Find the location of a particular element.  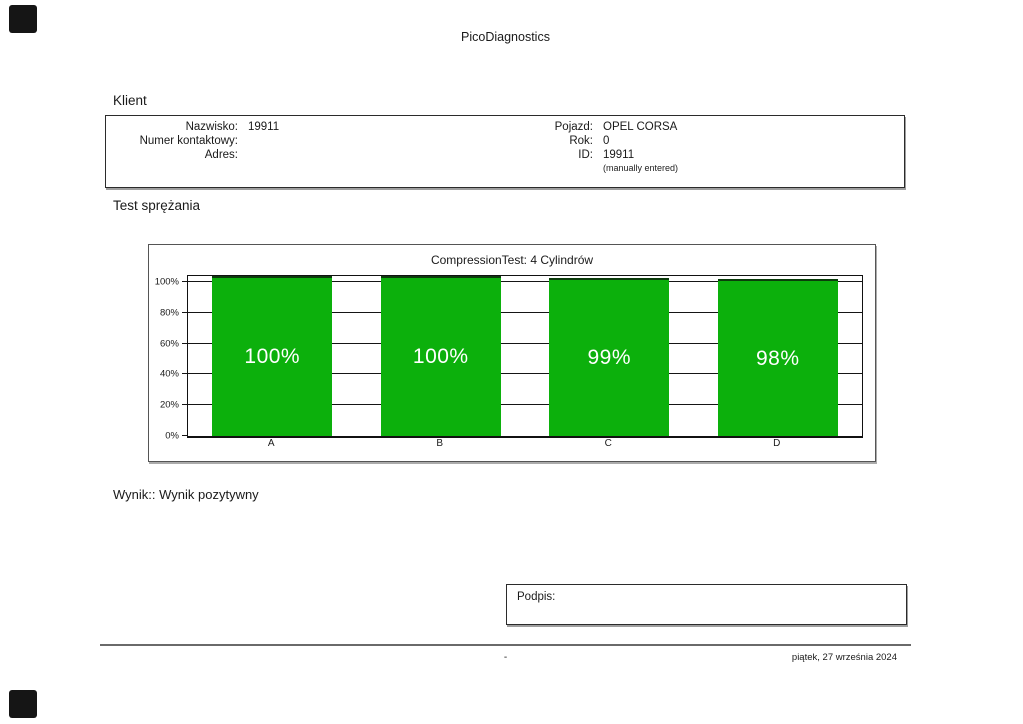

manually-entered-note: (manually entered) is located at coordinates (641, 168).